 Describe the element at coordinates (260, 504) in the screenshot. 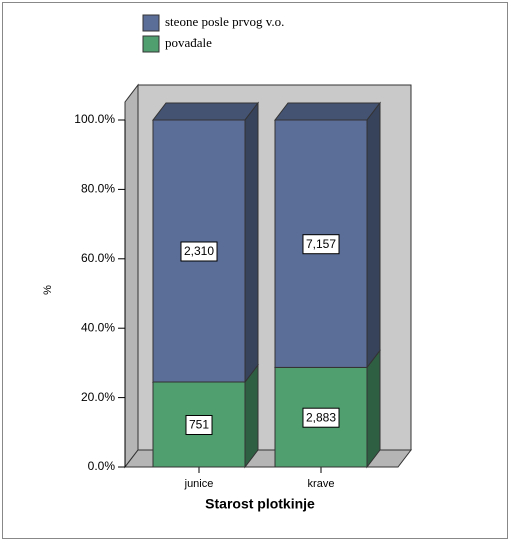

I see `x-axis-title: Starost plotkinje` at that location.